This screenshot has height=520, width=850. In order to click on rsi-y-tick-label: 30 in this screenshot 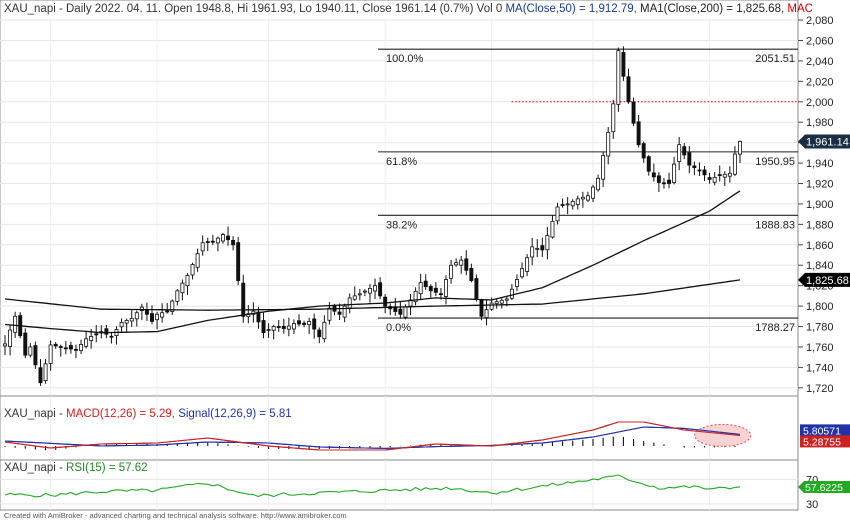, I will do `click(812, 505)`.